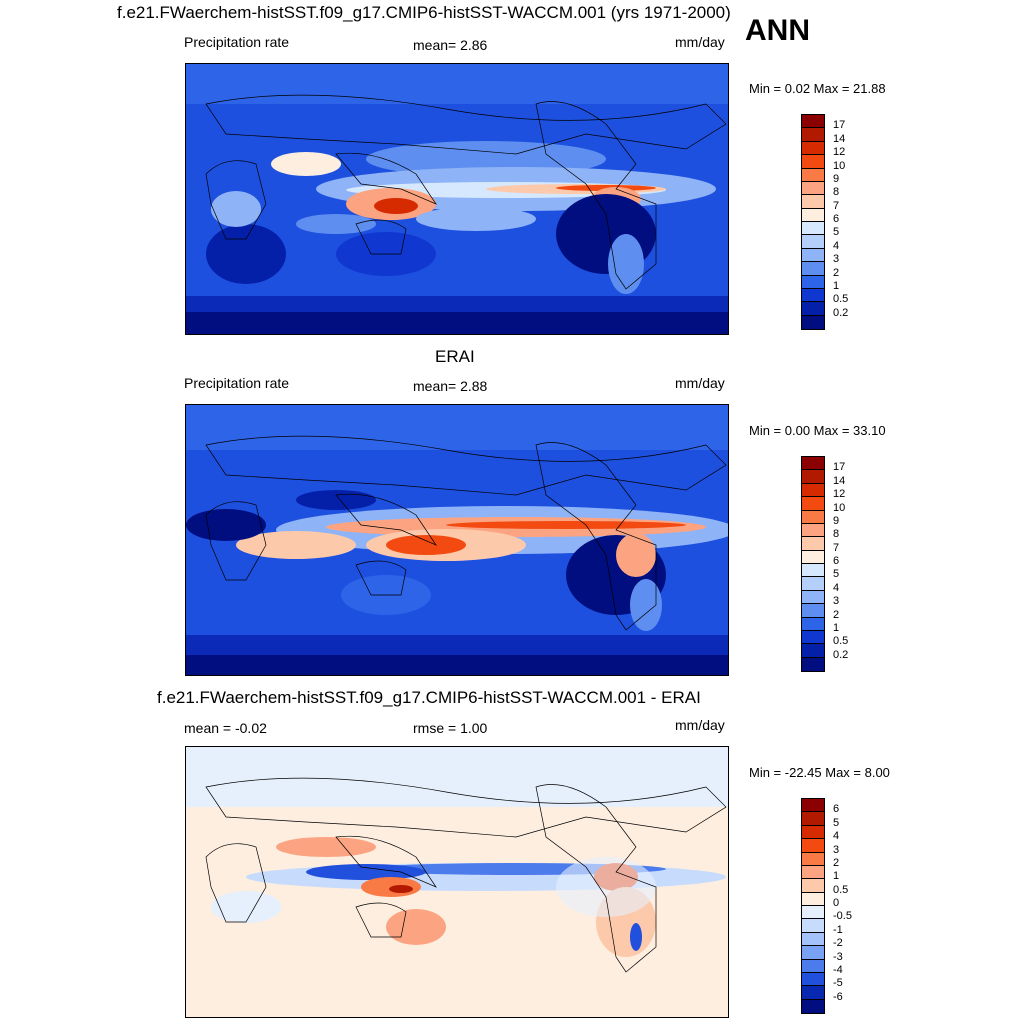 This screenshot has height=1024, width=1024. Describe the element at coordinates (700, 383) in the screenshot. I see `panel2-units-label: mm/day` at that location.